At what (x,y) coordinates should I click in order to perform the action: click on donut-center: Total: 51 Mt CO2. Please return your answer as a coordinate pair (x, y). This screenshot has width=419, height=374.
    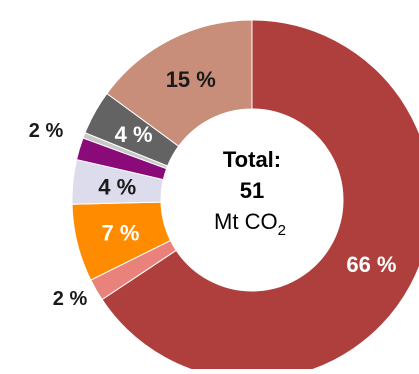
    Looking at the image, I should click on (250, 193).